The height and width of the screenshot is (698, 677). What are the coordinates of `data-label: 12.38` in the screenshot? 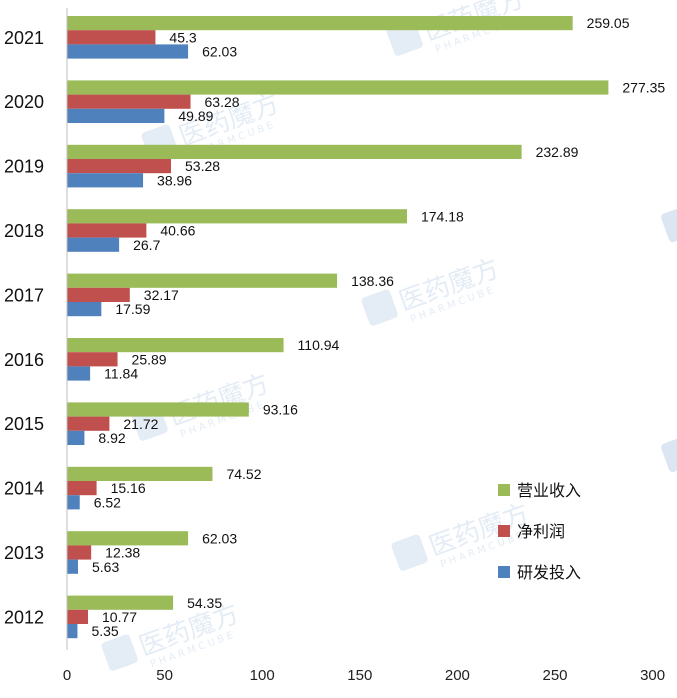 It's located at (122, 553).